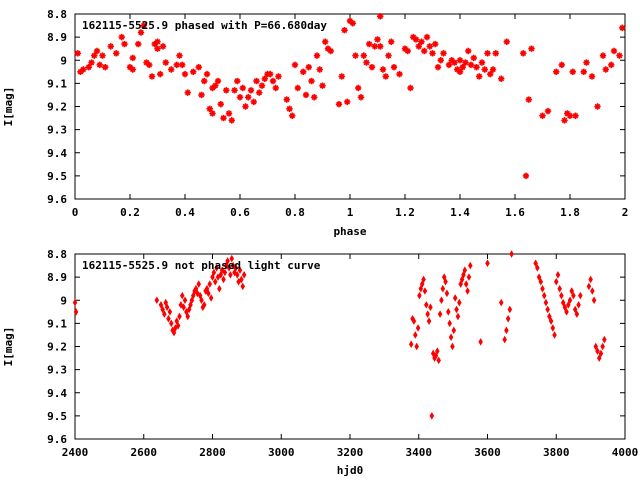 Image resolution: width=640 pixels, height=480 pixels. Describe the element at coordinates (57, 439) in the screenshot. I see `y-tick-label: 9.6` at that location.